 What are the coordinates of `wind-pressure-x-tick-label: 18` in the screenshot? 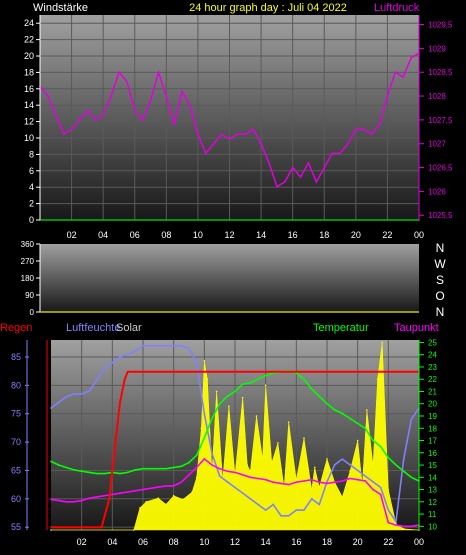 It's located at (324, 235).